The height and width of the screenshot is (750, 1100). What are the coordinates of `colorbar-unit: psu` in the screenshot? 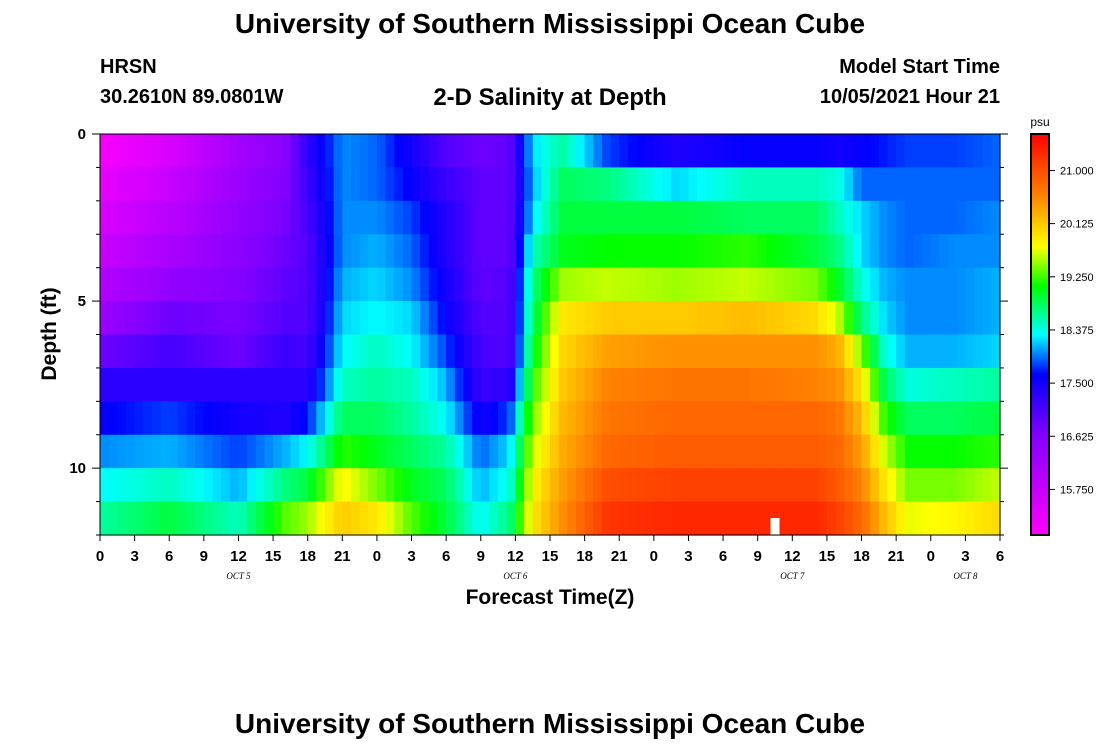 It's located at (1039, 122).